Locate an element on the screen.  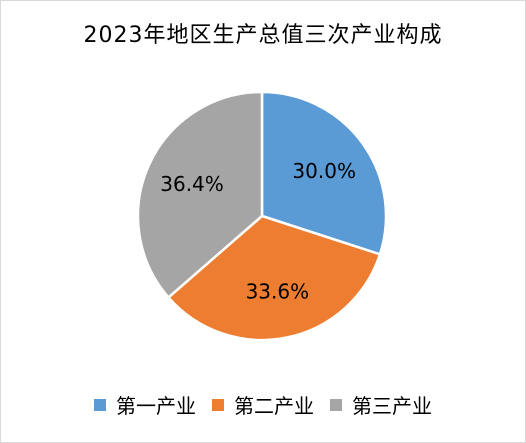
pie-data-labels: 30.0% 33.6% 36.4% is located at coordinates (258, 231).